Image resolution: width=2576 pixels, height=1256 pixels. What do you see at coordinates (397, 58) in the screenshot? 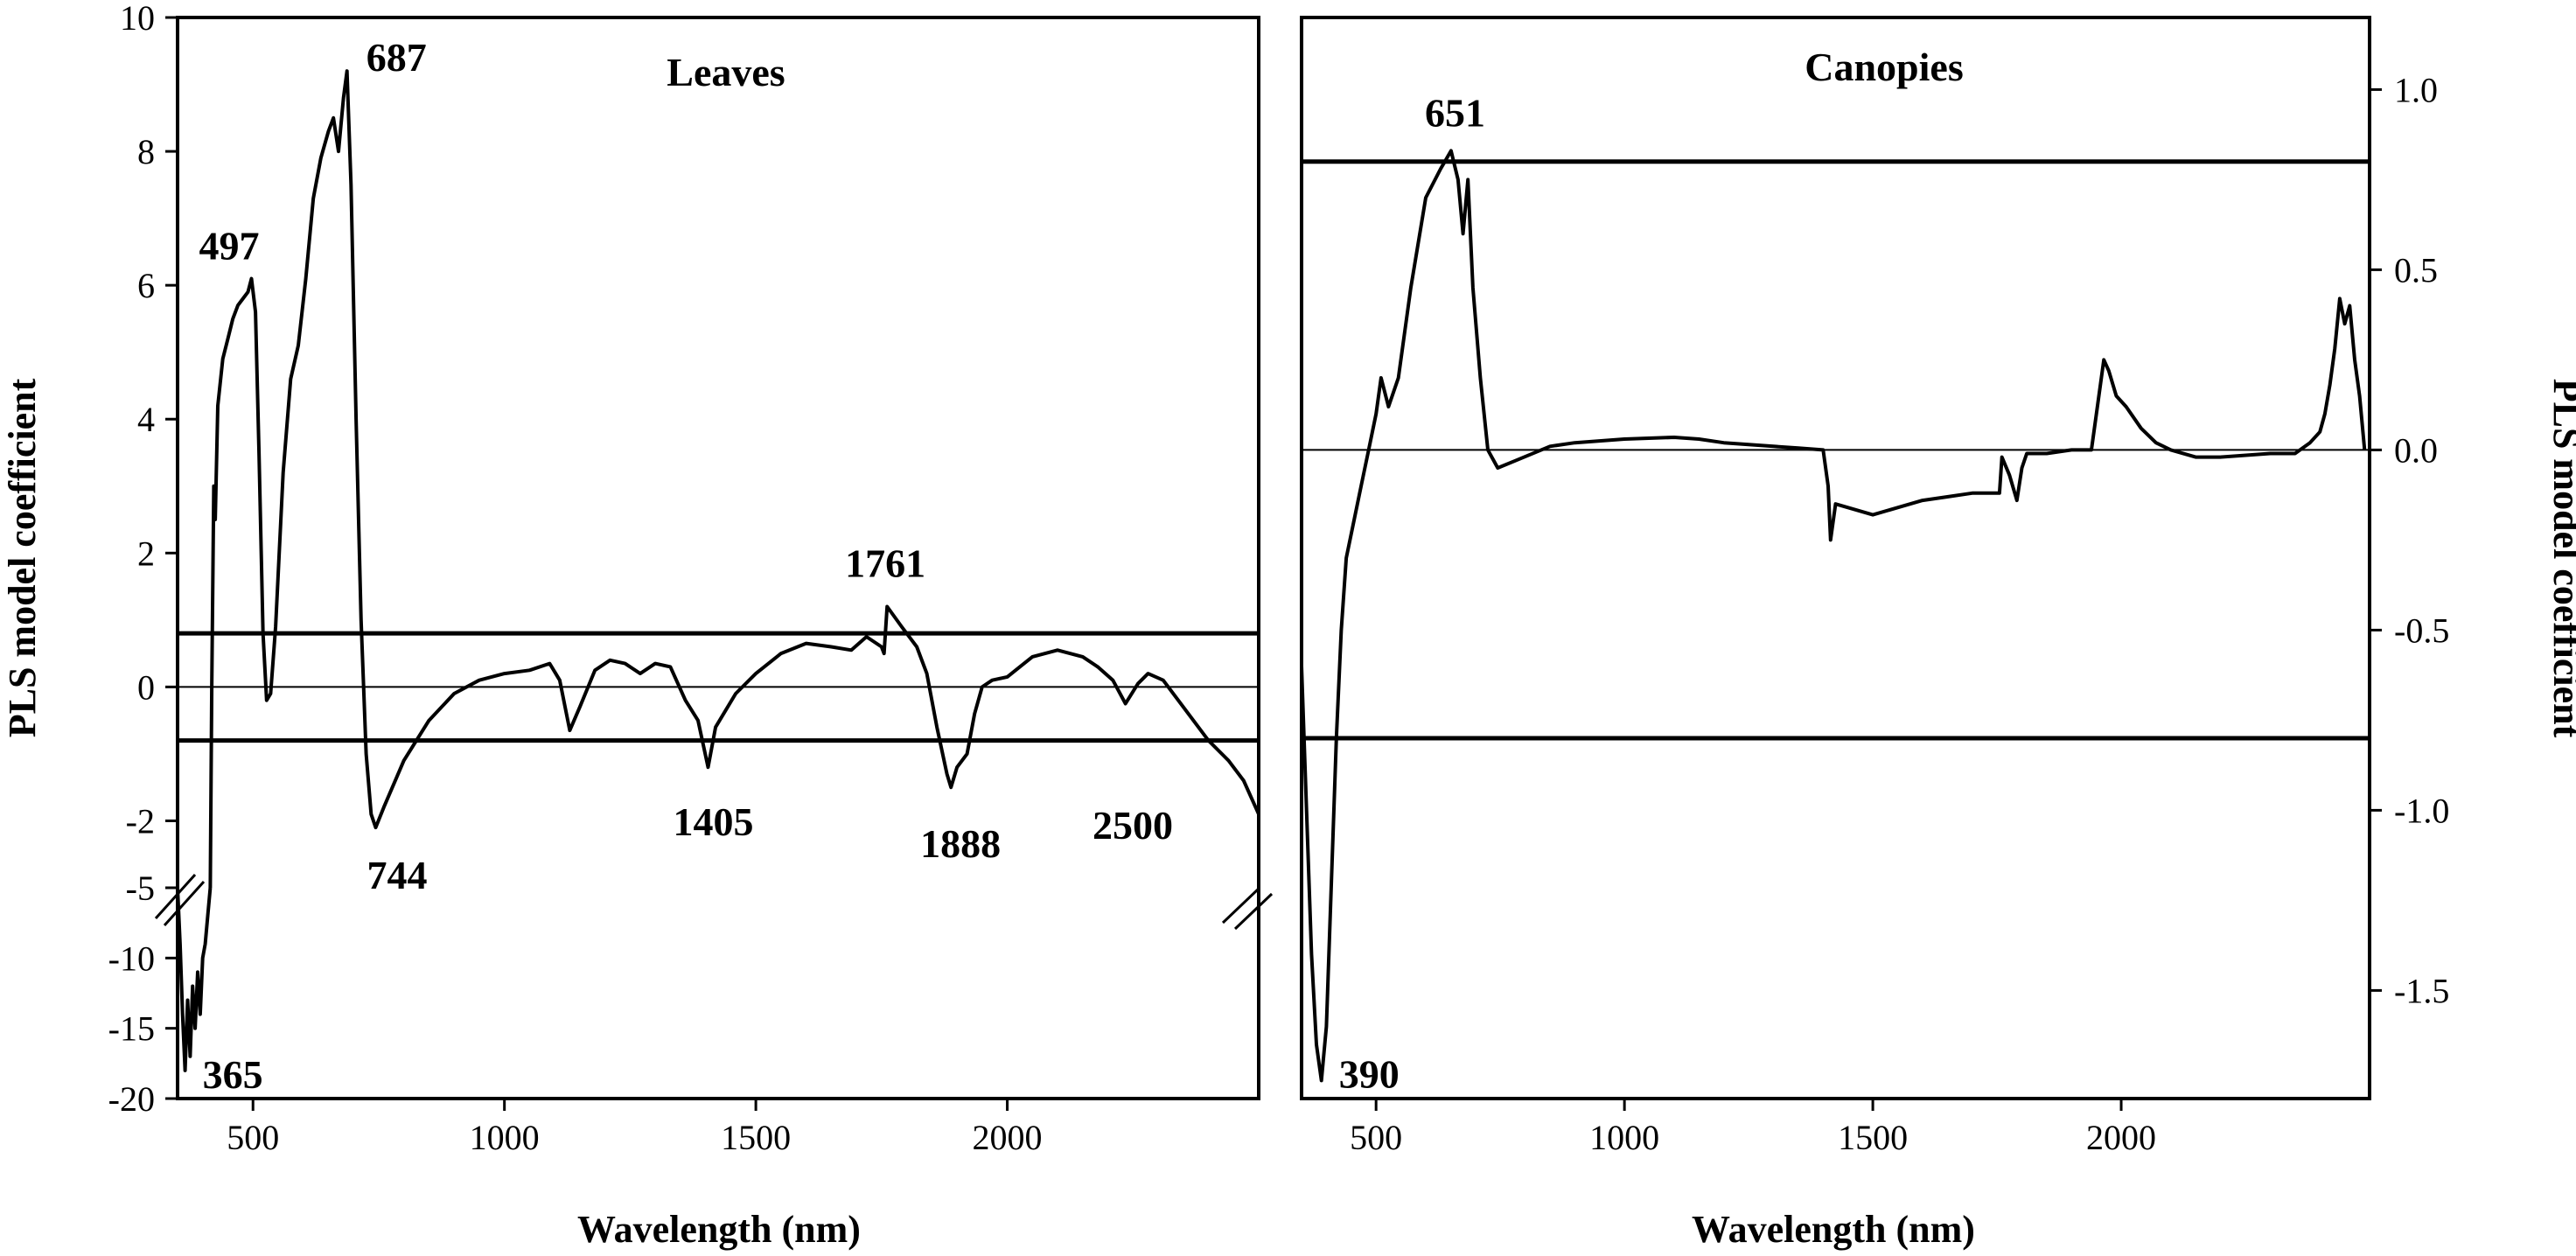
I see `leaves-peak-label-687: 687` at bounding box center [397, 58].